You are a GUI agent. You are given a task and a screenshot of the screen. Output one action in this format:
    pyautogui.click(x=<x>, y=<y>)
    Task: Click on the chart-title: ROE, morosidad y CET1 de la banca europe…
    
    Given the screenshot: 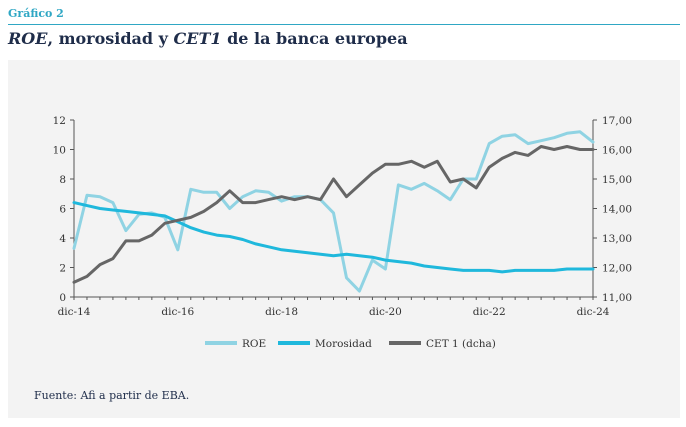 What is the action you would take?
    pyautogui.click(x=208, y=38)
    